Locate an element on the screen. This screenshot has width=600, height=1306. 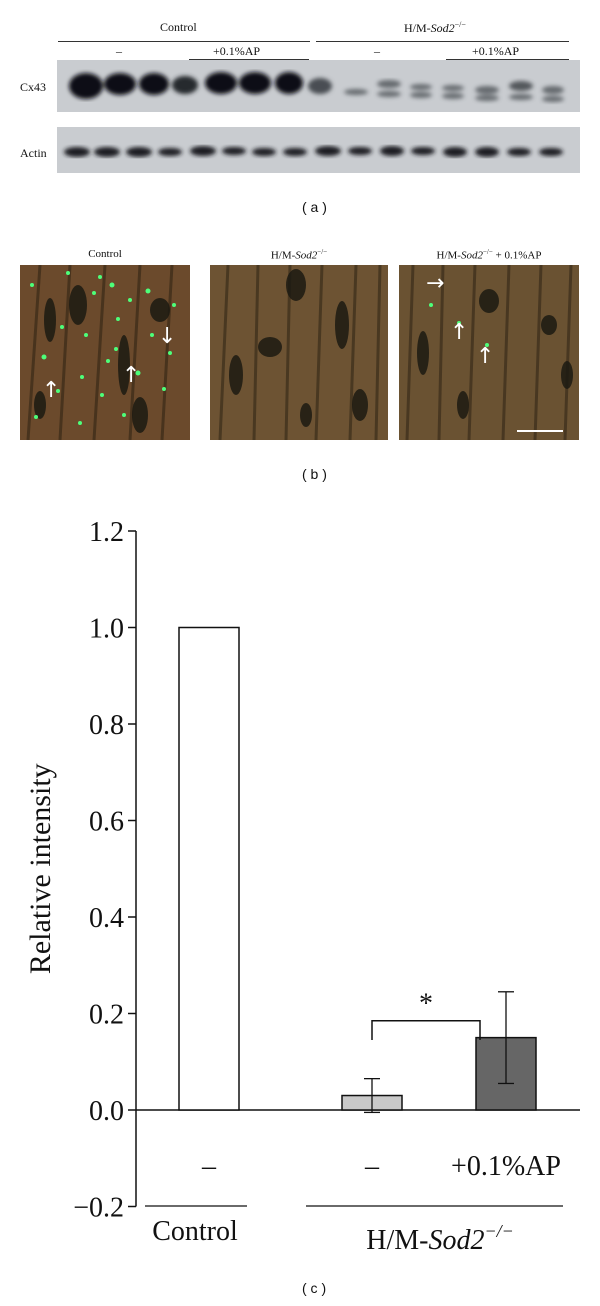
sub-label-ko-minus: – is located at coordinates (377, 51).